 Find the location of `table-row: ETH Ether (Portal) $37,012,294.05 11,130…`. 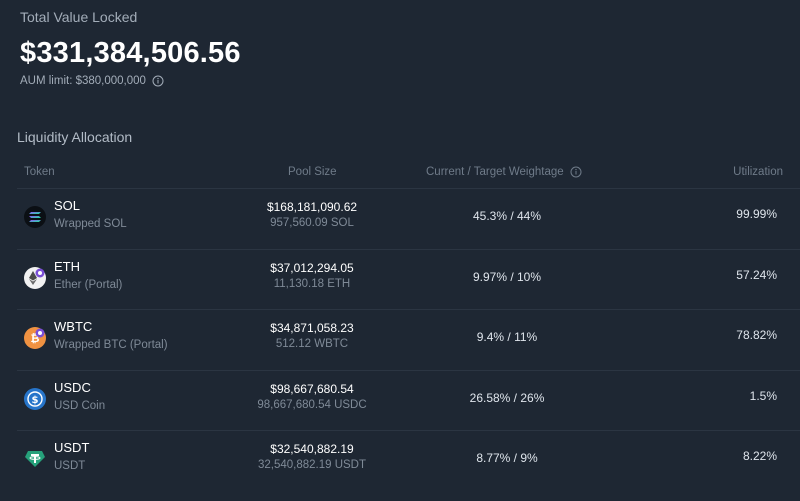

table-row: ETH Ether (Portal) $37,012,294.05 11,130… is located at coordinates (408, 279).